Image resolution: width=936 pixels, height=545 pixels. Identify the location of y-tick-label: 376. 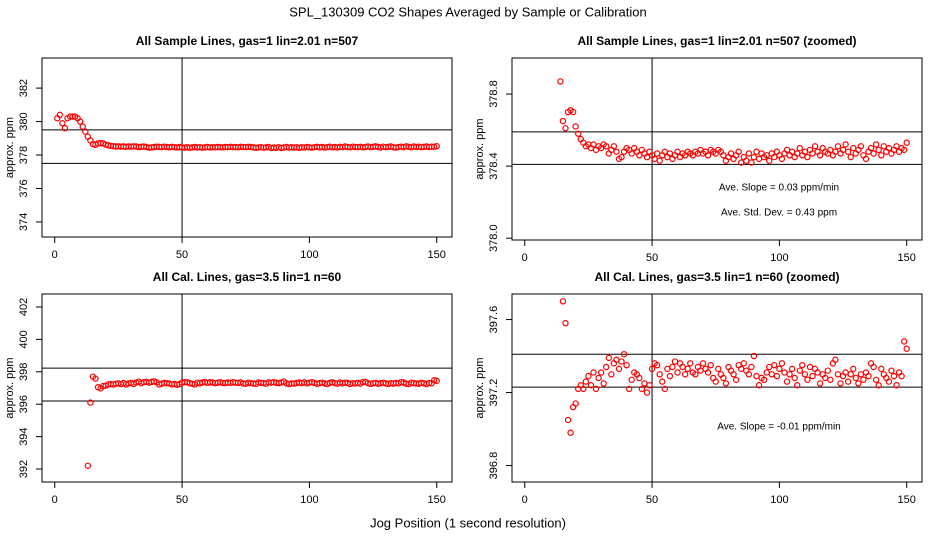
(24, 188).